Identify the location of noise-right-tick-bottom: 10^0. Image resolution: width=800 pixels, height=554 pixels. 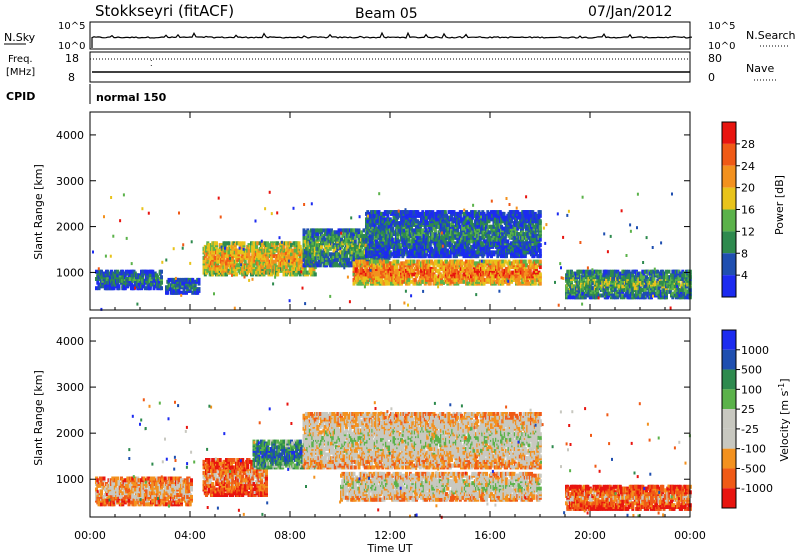
(721, 46).